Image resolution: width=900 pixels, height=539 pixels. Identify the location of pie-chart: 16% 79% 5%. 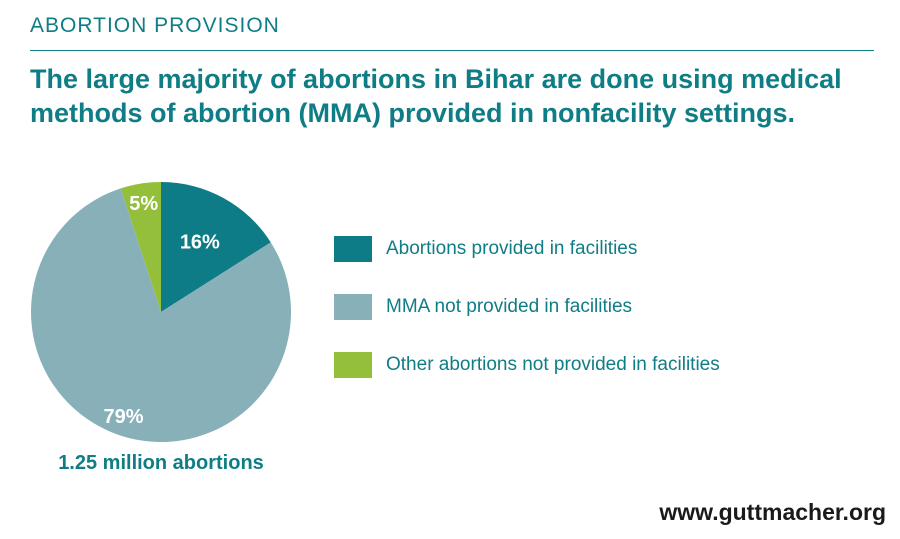
(160, 312).